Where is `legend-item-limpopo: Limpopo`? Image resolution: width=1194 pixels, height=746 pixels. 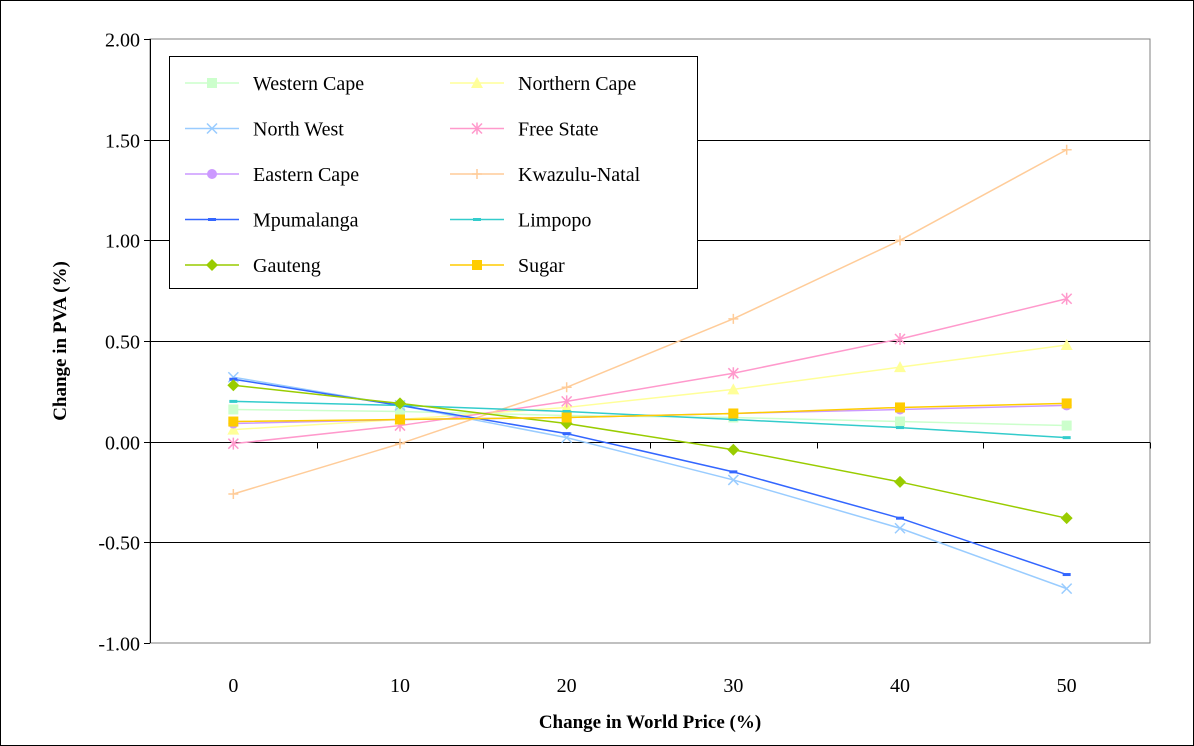
legend-item-limpopo: Limpopo is located at coordinates (520, 221).